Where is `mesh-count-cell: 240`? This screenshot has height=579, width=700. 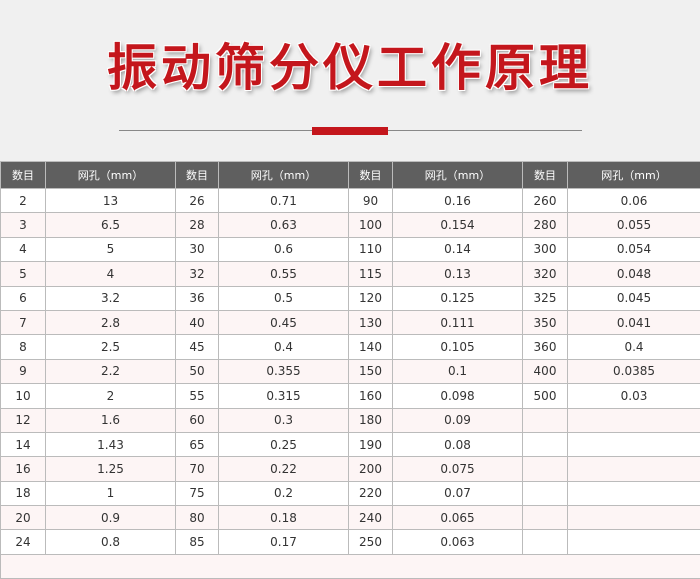
mesh-count-cell: 240 is located at coordinates (371, 518).